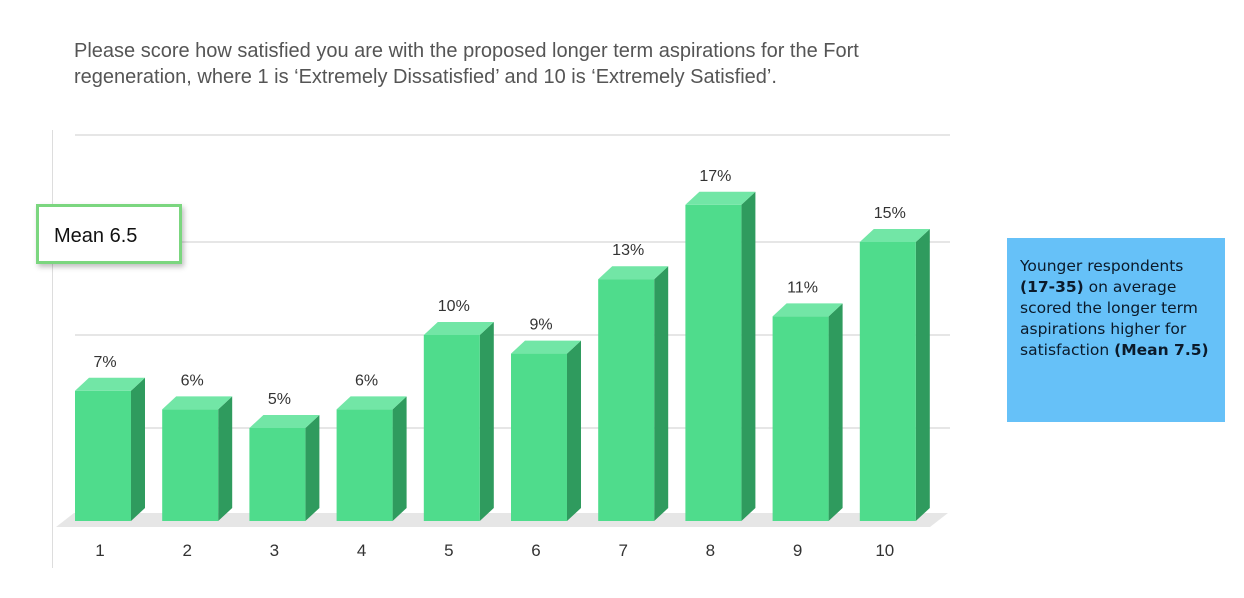  I want to click on mean-box: Mean 6.5, so click(109, 234).